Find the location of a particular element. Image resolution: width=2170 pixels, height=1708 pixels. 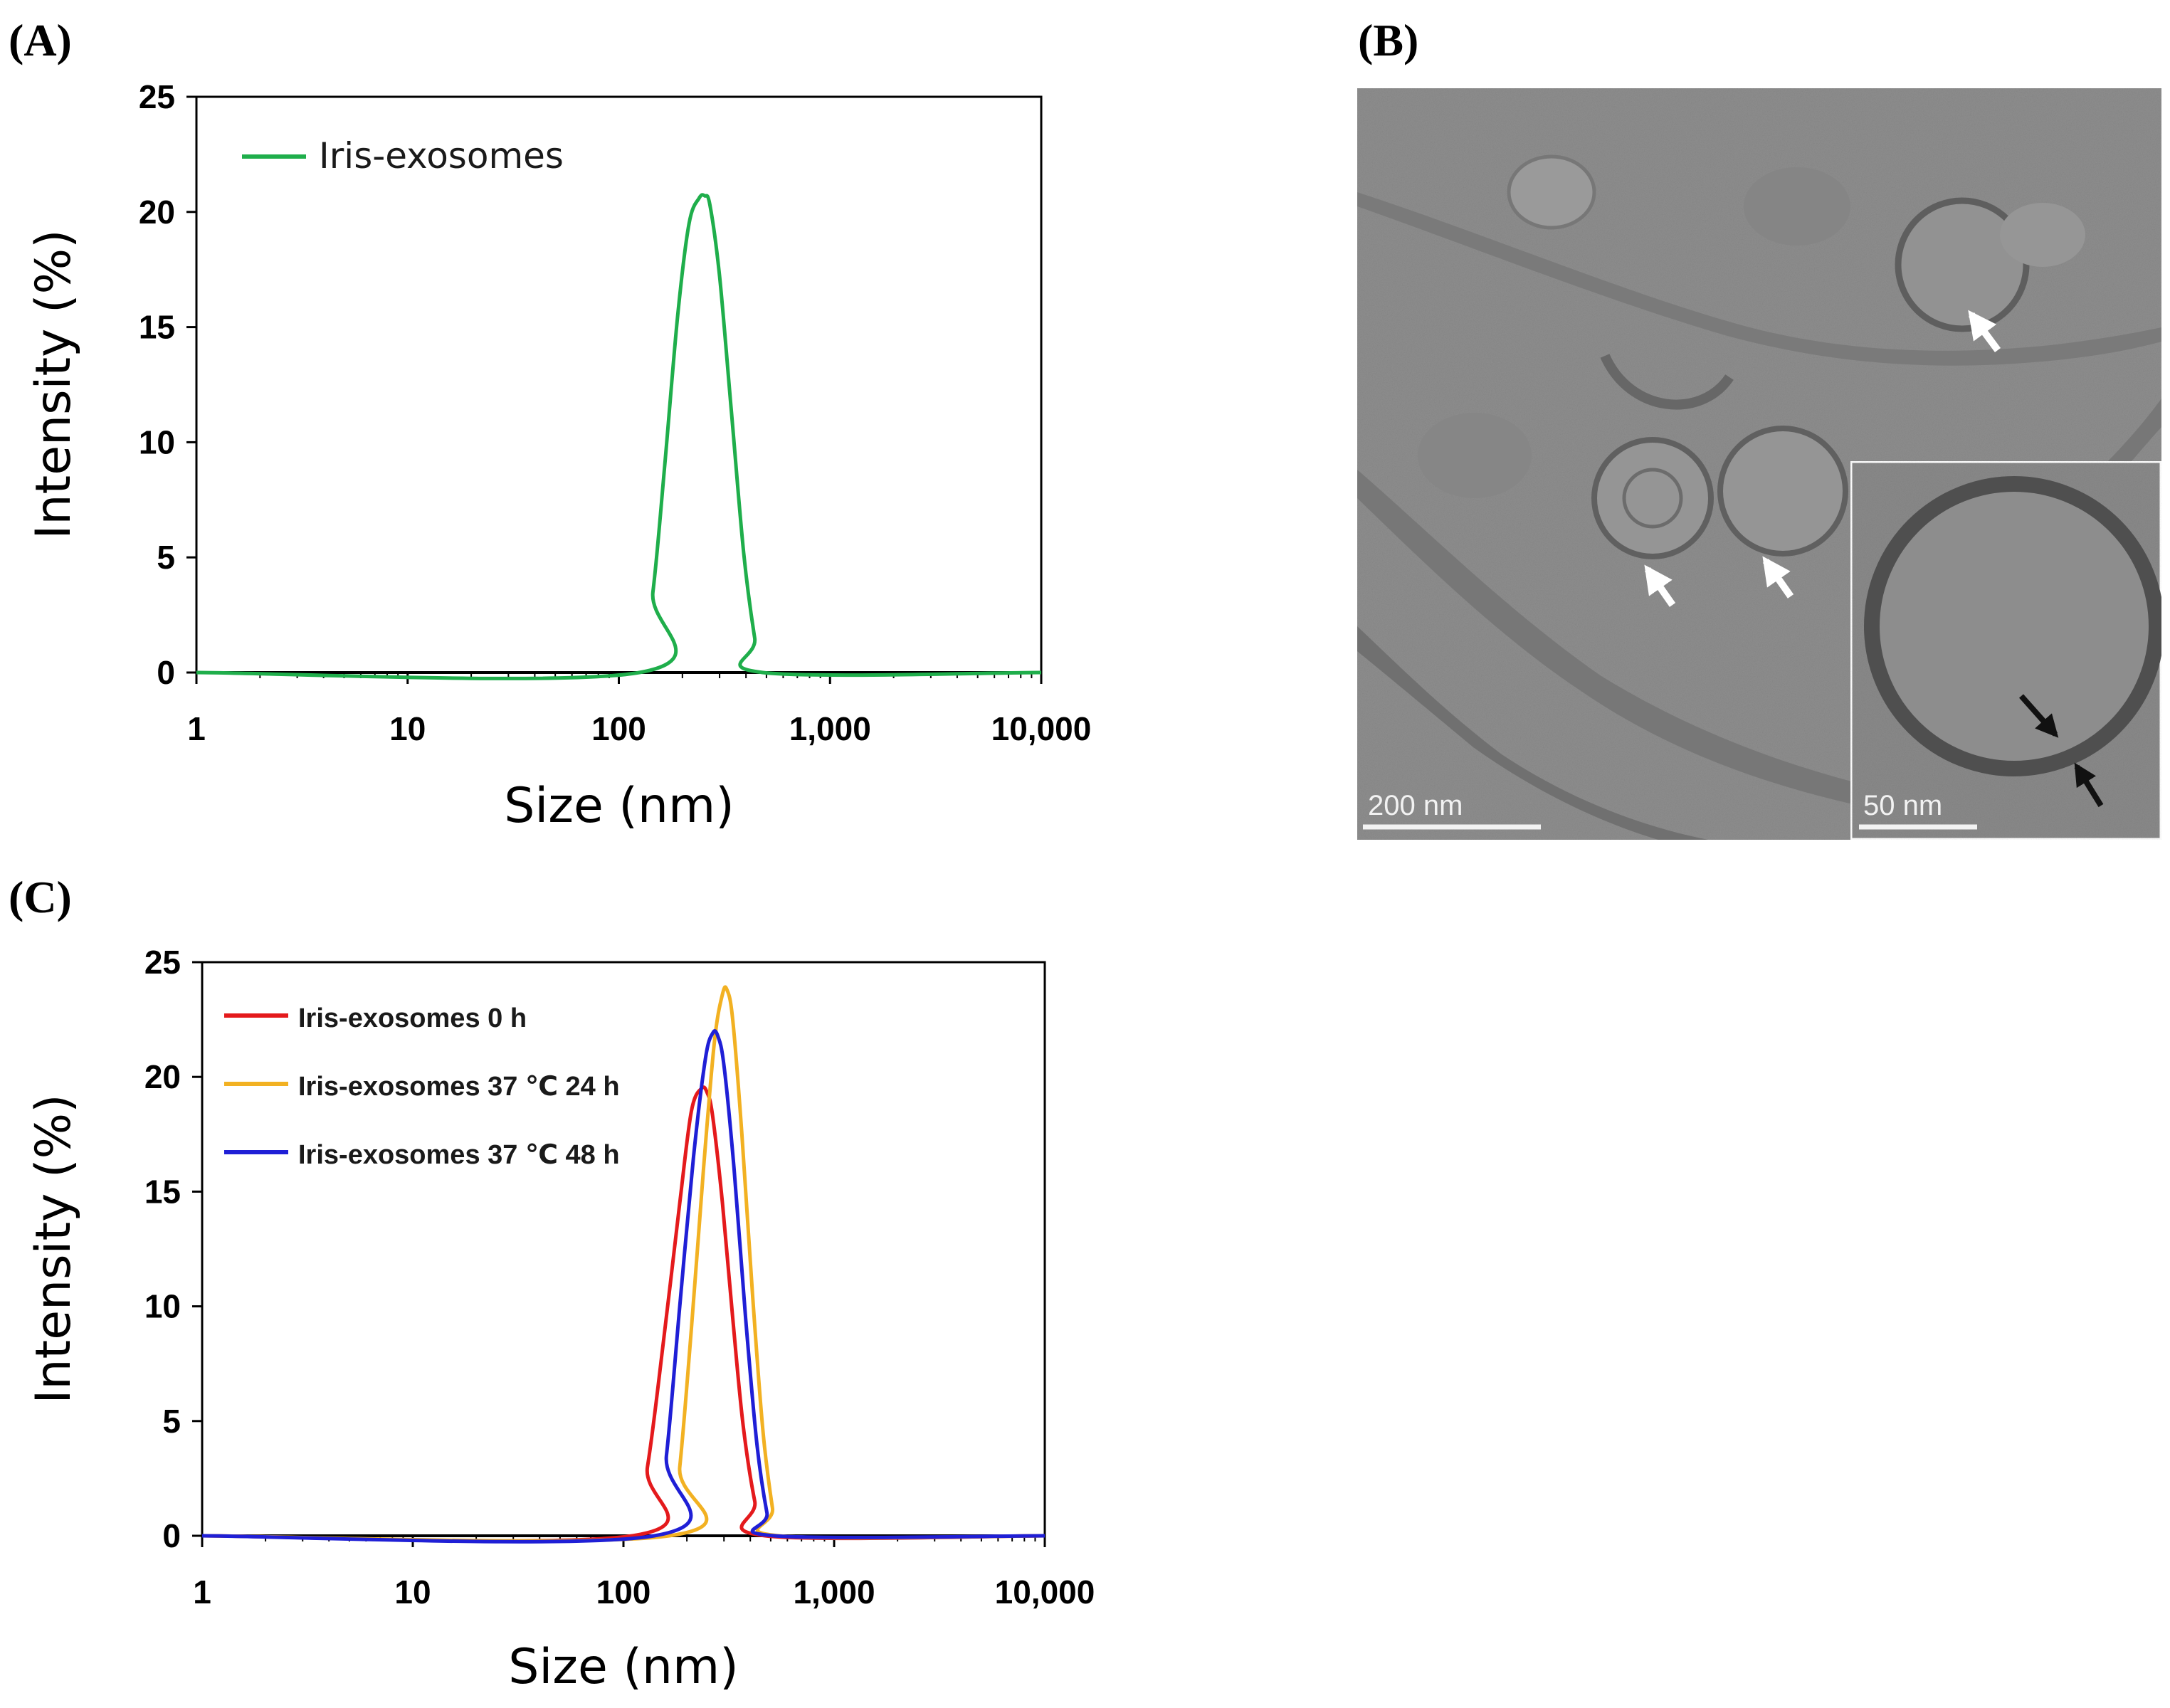

chart-a-x-axis-label: Size (nm) is located at coordinates (619, 806).